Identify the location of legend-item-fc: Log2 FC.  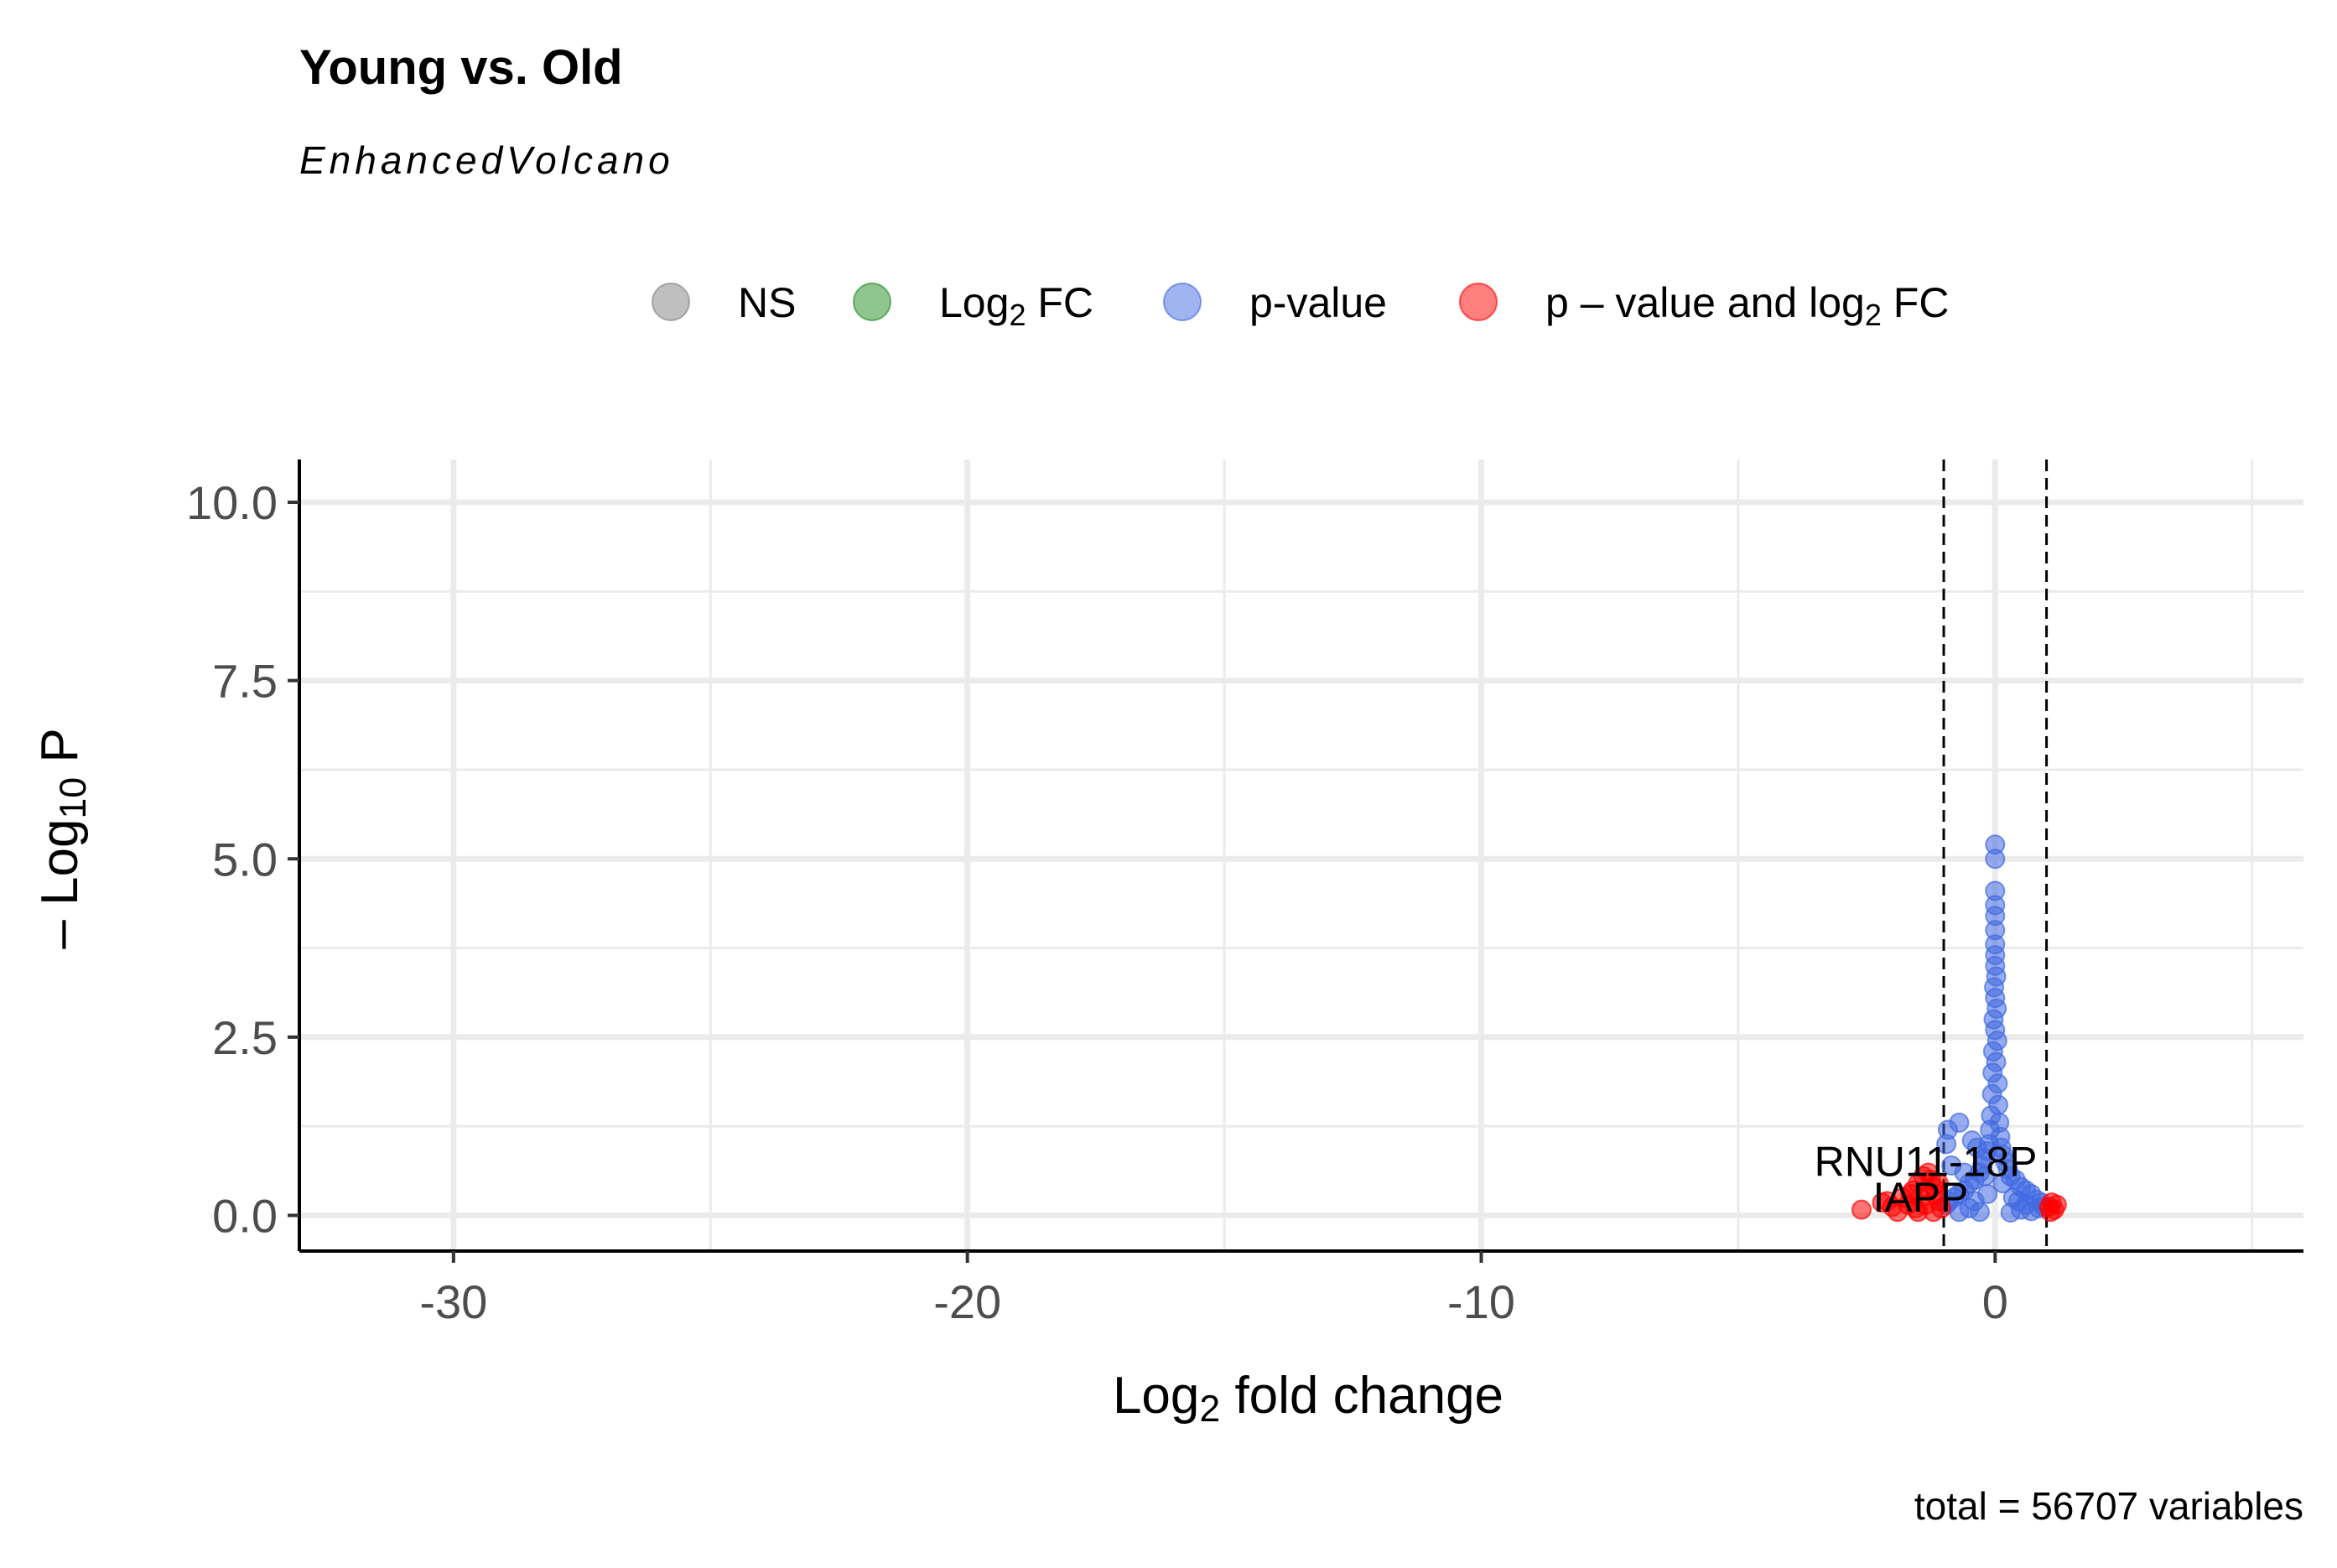
(973, 305).